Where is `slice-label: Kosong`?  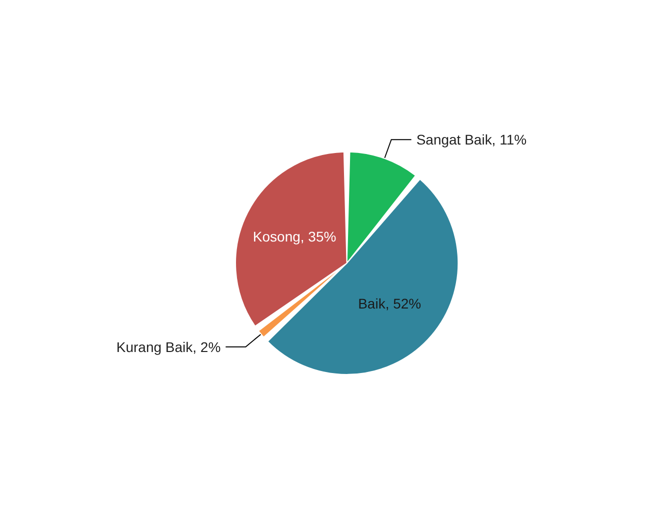
slice-label: Kosong is located at coordinates (276, 236).